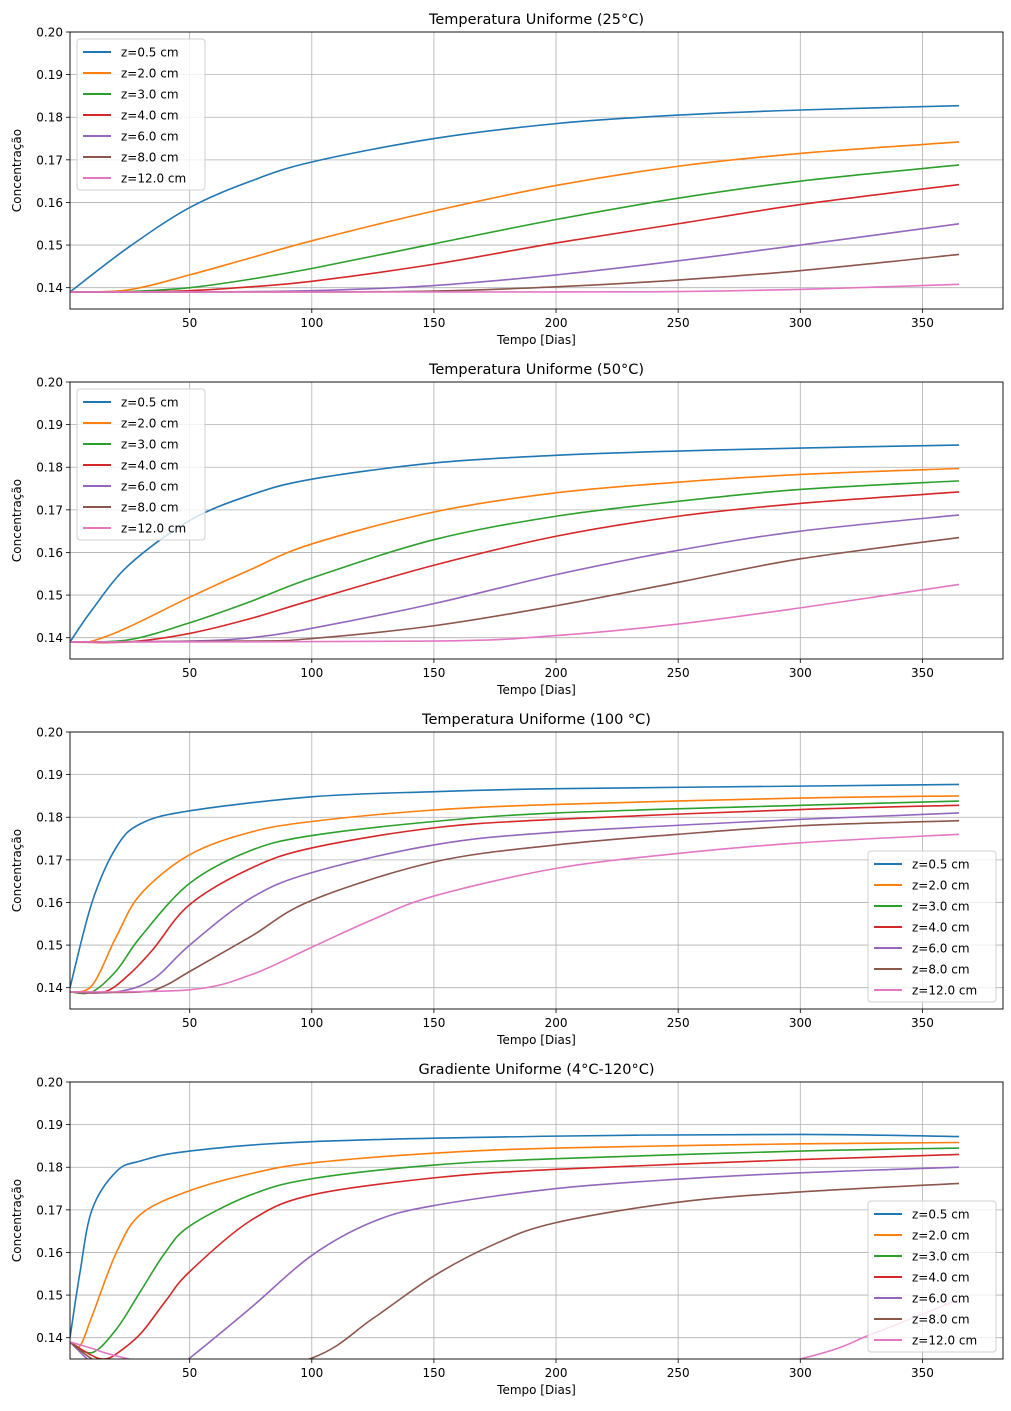 The width and height of the screenshot is (1011, 1411). What do you see at coordinates (536, 720) in the screenshot?
I see `chart-title: Temperatura Uniforme (100 °C)` at bounding box center [536, 720].